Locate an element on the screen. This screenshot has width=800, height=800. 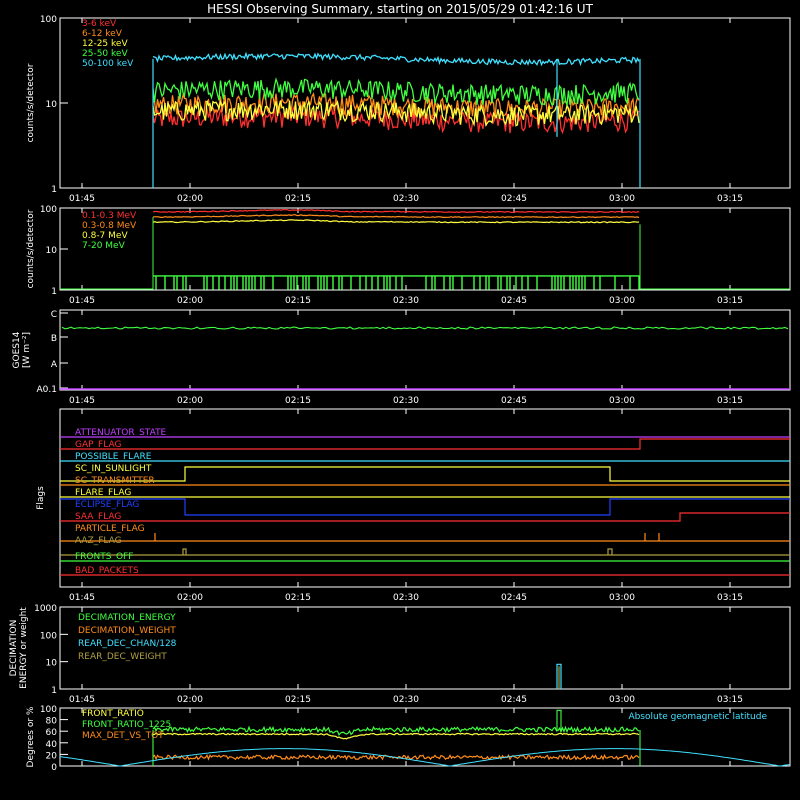
flag-label: AAZ_FLAG is located at coordinates (98, 541).